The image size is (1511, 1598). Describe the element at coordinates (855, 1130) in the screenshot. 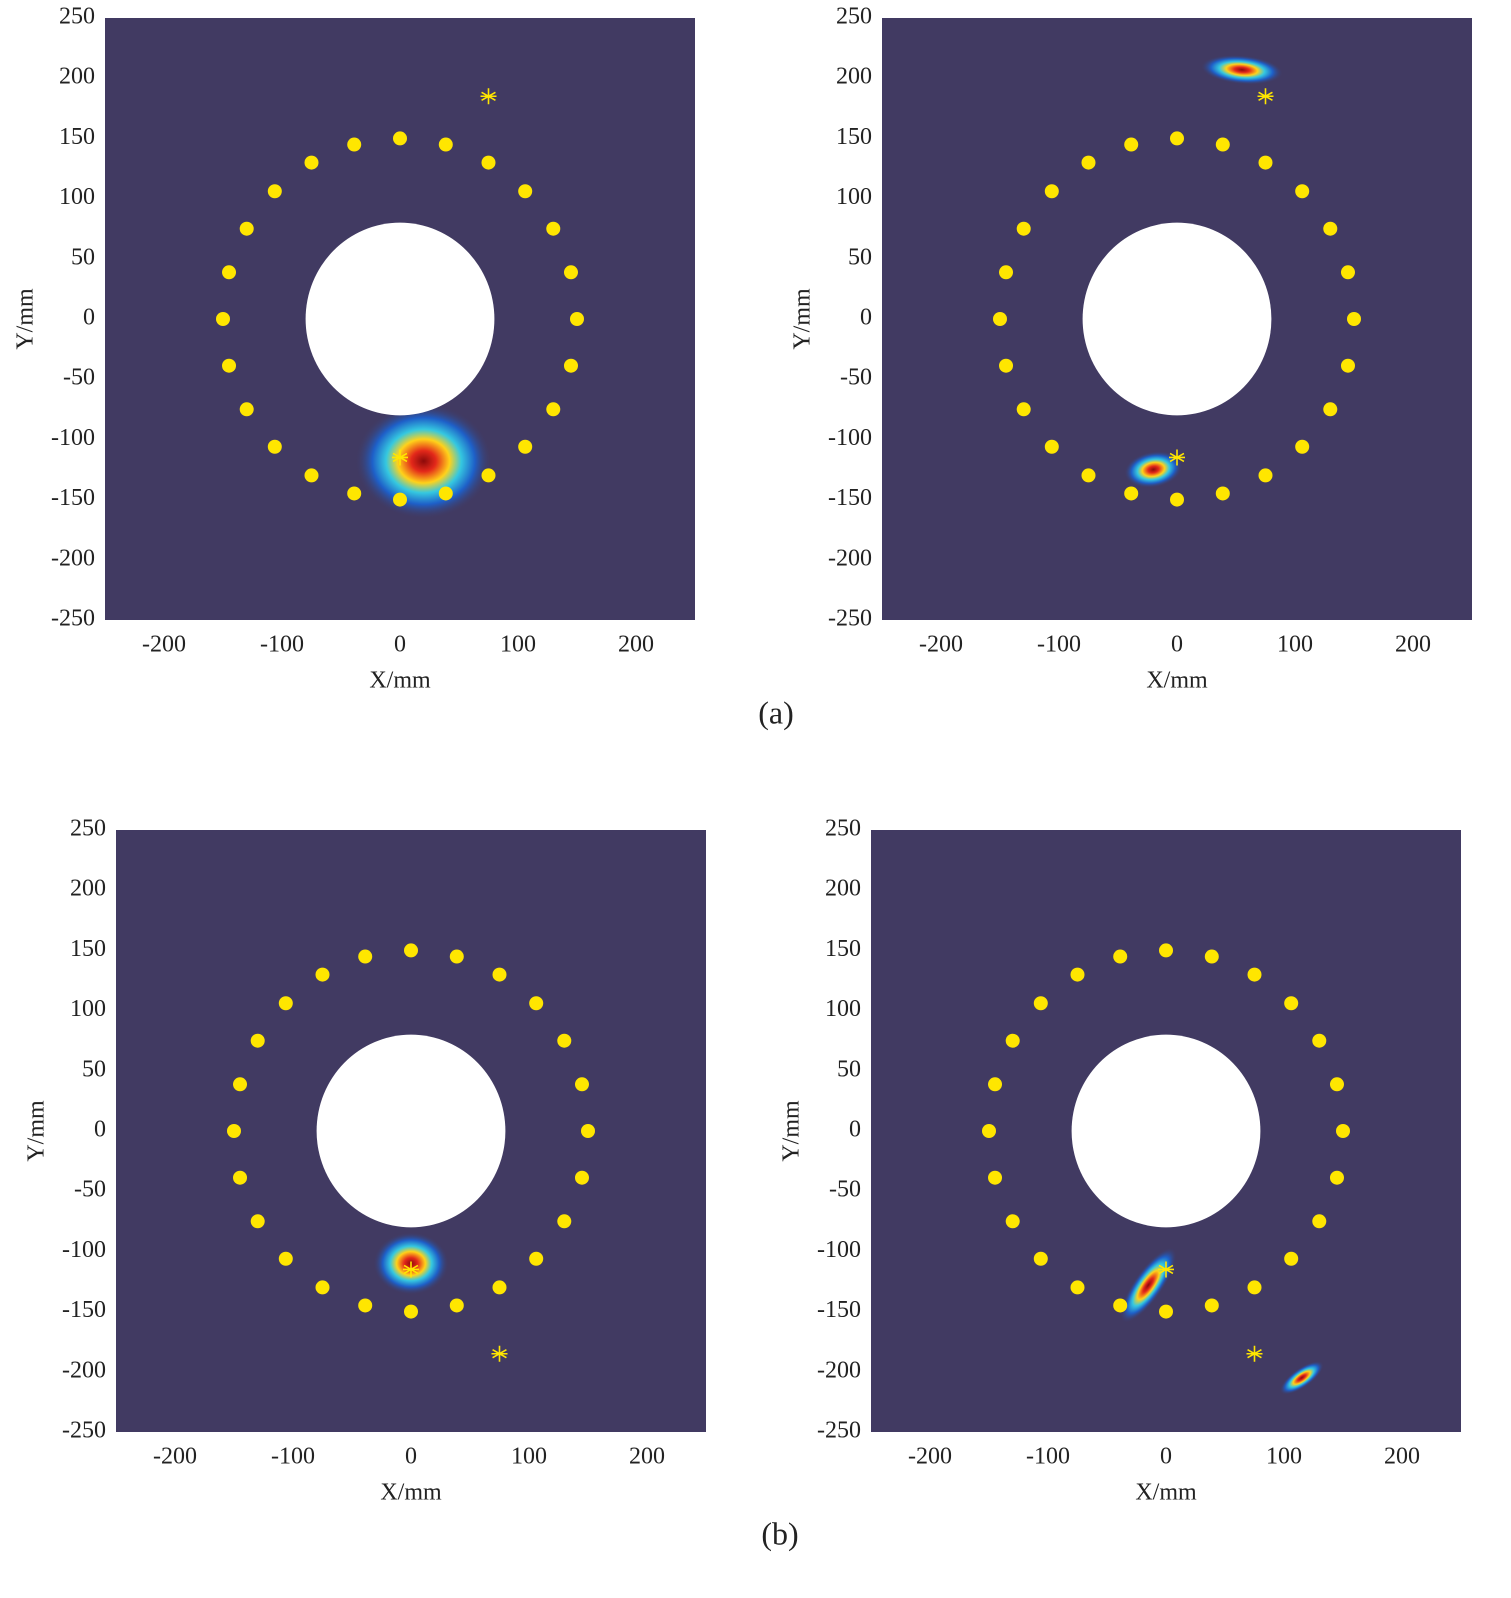

I see `y-tick-label: 0` at that location.